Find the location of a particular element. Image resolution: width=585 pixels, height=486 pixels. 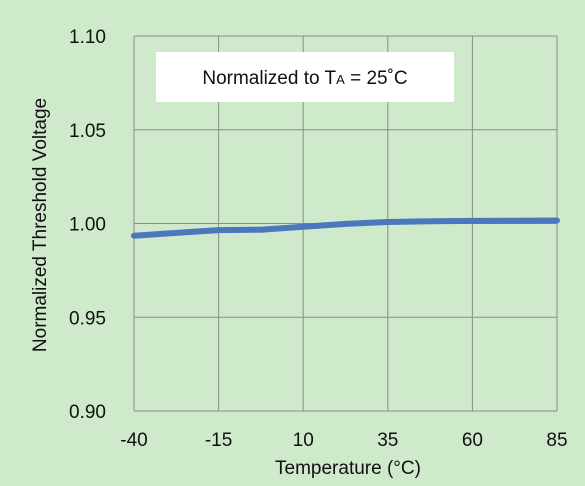

x-tick-label: 10 is located at coordinates (303, 440).